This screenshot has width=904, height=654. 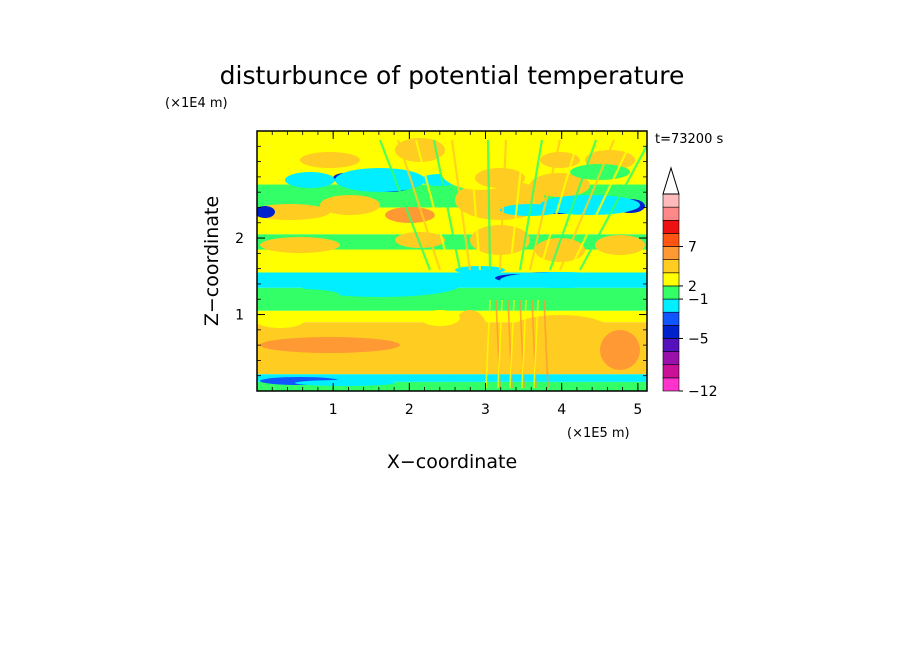 I want to click on time-label: t=73200 s, so click(x=689, y=139).